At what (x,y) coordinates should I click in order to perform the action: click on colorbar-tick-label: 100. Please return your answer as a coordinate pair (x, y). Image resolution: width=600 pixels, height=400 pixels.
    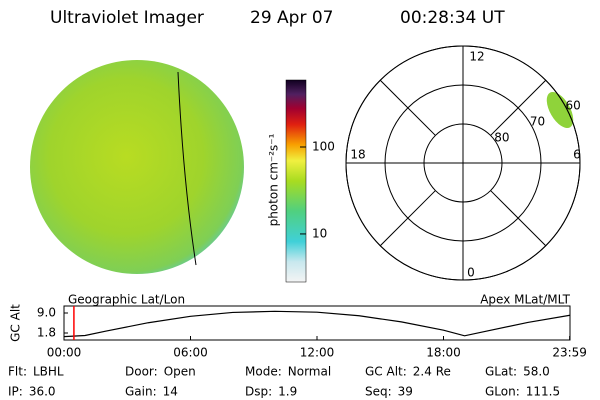
    Looking at the image, I should click on (323, 147).